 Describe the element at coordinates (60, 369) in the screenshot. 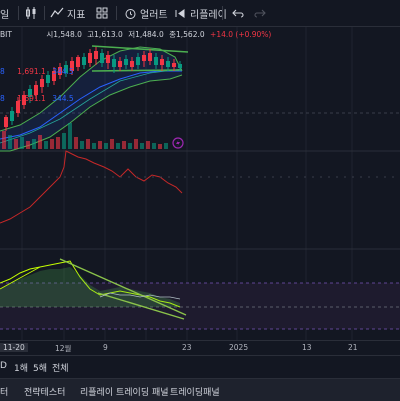

I see `timeframe-button: 전체` at that location.